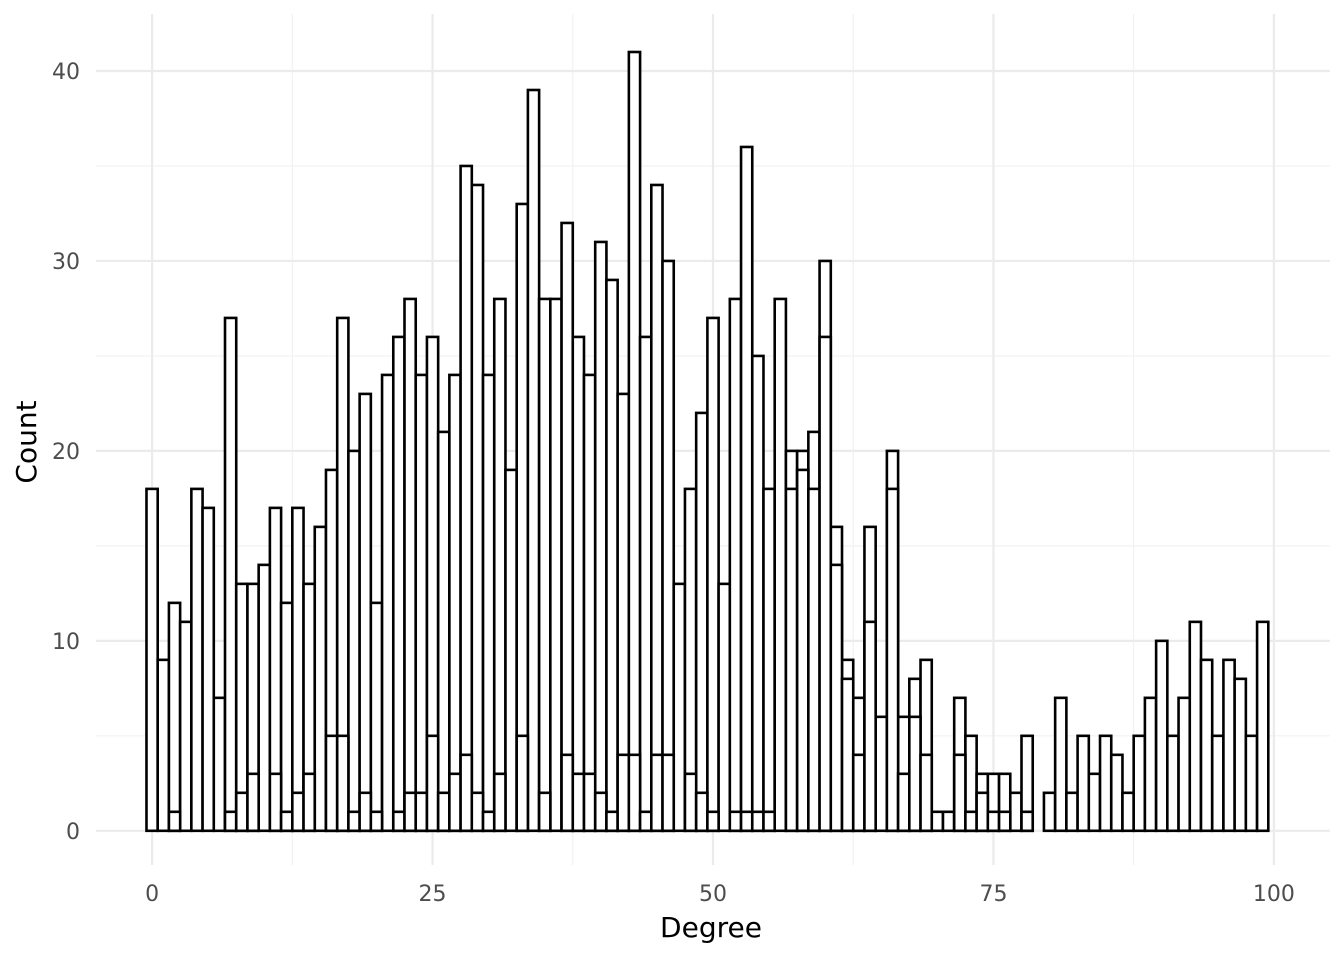  I want to click on y-tick-label: 10, so click(66, 642).